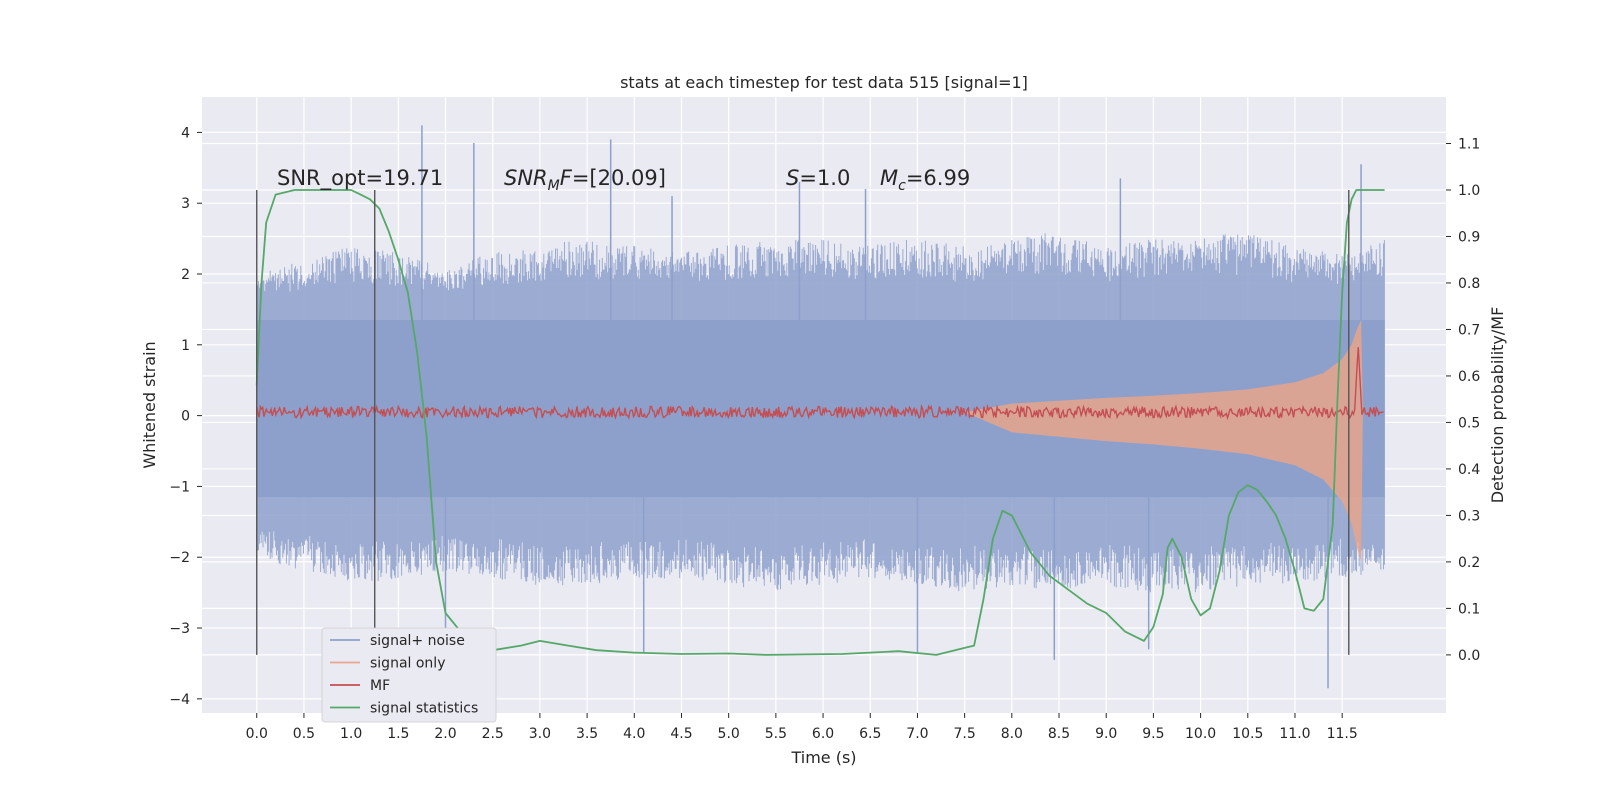 This screenshot has width=1600, height=800. I want to click on x-tick-label: 8.5, so click(1059, 734).